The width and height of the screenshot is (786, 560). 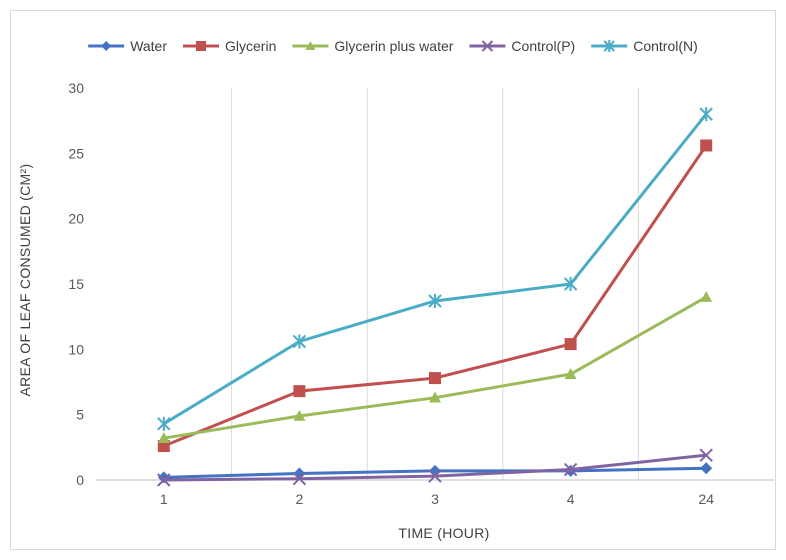 What do you see at coordinates (80, 415) in the screenshot?
I see `y-tick-label: 5` at bounding box center [80, 415].